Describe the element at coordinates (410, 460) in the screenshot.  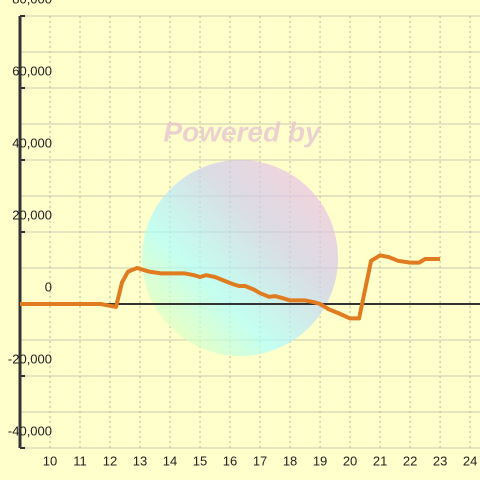
I see `x-tick-label: 22` at that location.